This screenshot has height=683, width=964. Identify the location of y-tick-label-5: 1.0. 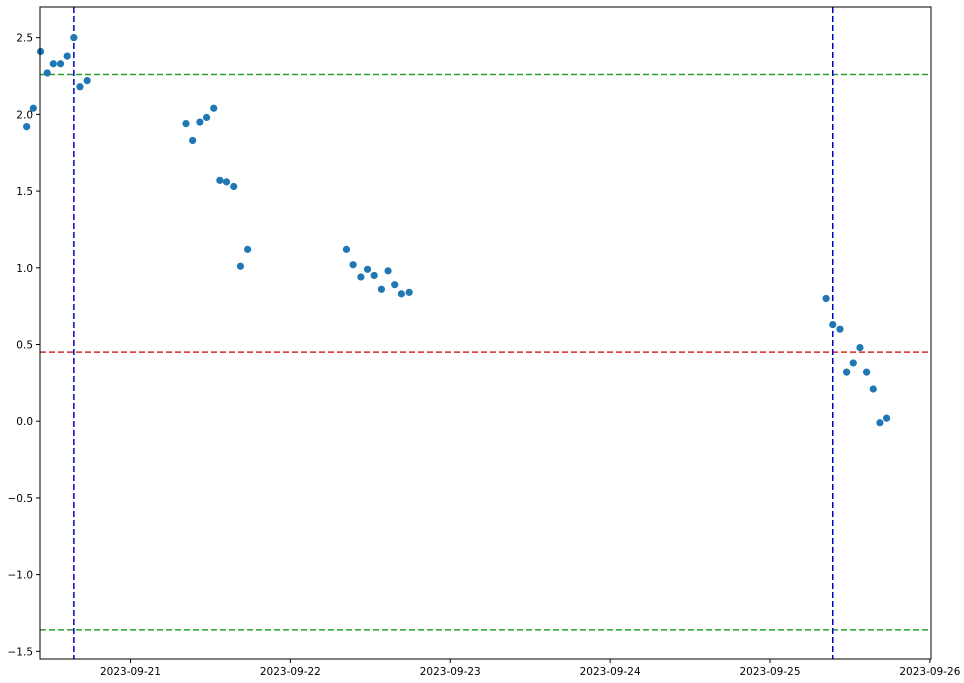
(24, 269).